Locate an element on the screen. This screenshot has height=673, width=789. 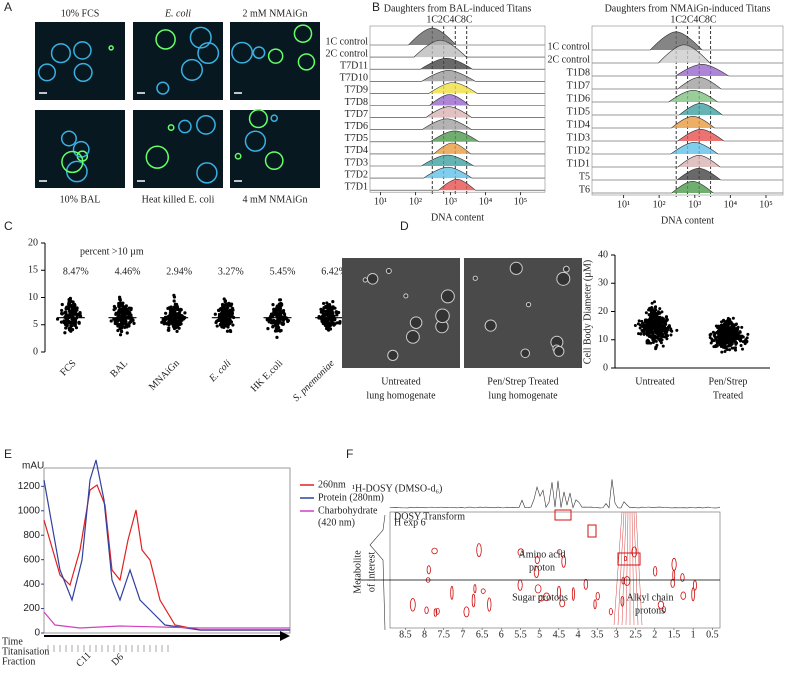
x-tick-label: 10² is located at coordinates (415, 201).